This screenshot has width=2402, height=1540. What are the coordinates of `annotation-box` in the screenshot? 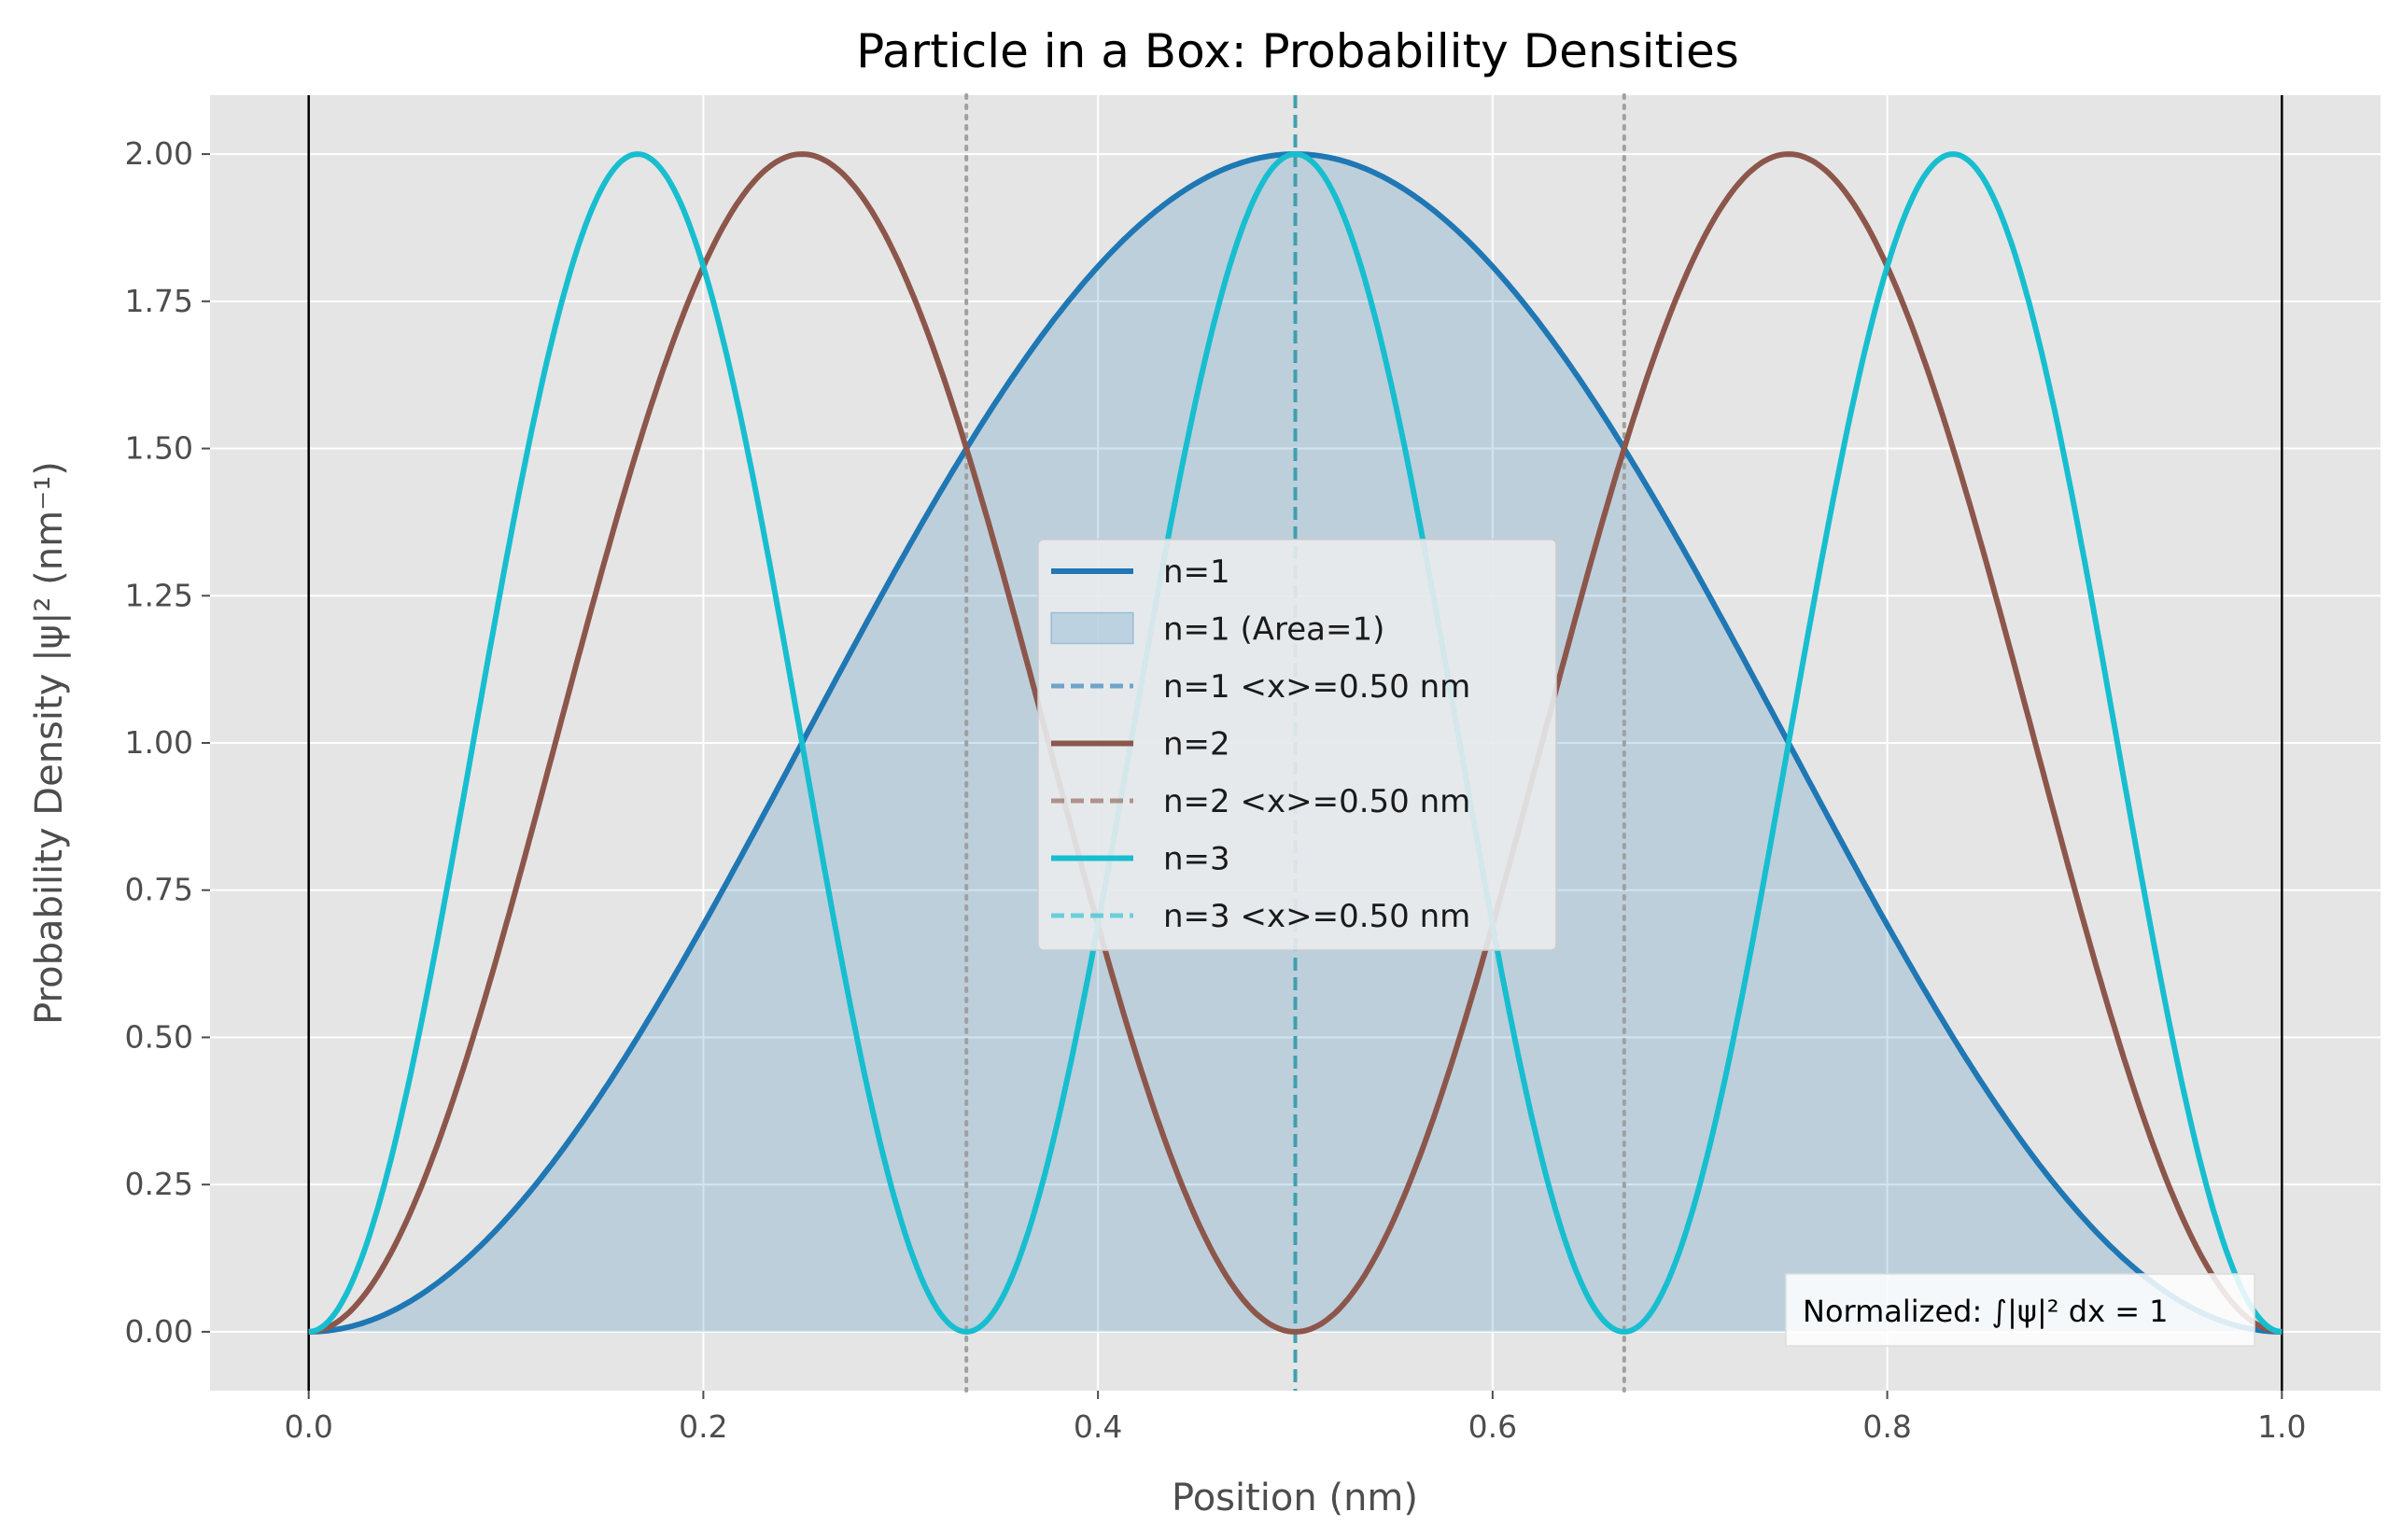 It's located at (2020, 1310).